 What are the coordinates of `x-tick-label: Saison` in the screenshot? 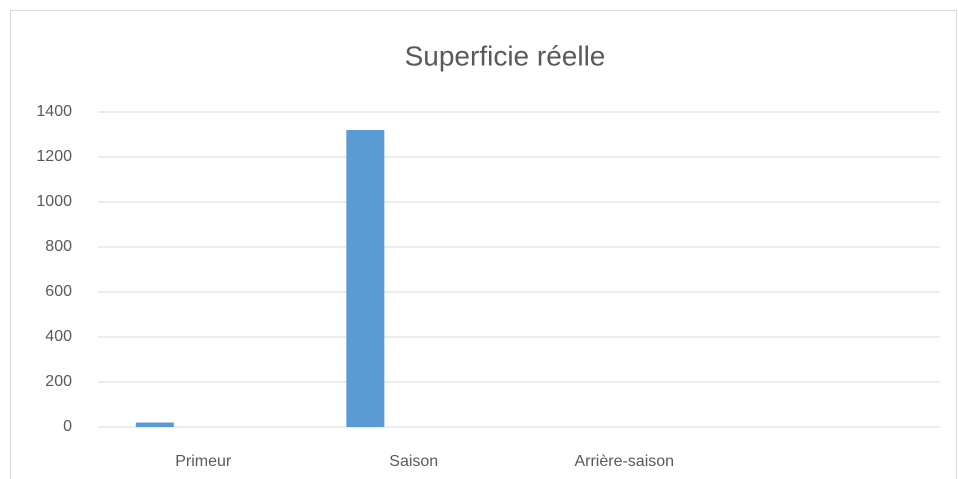 It's located at (413, 461).